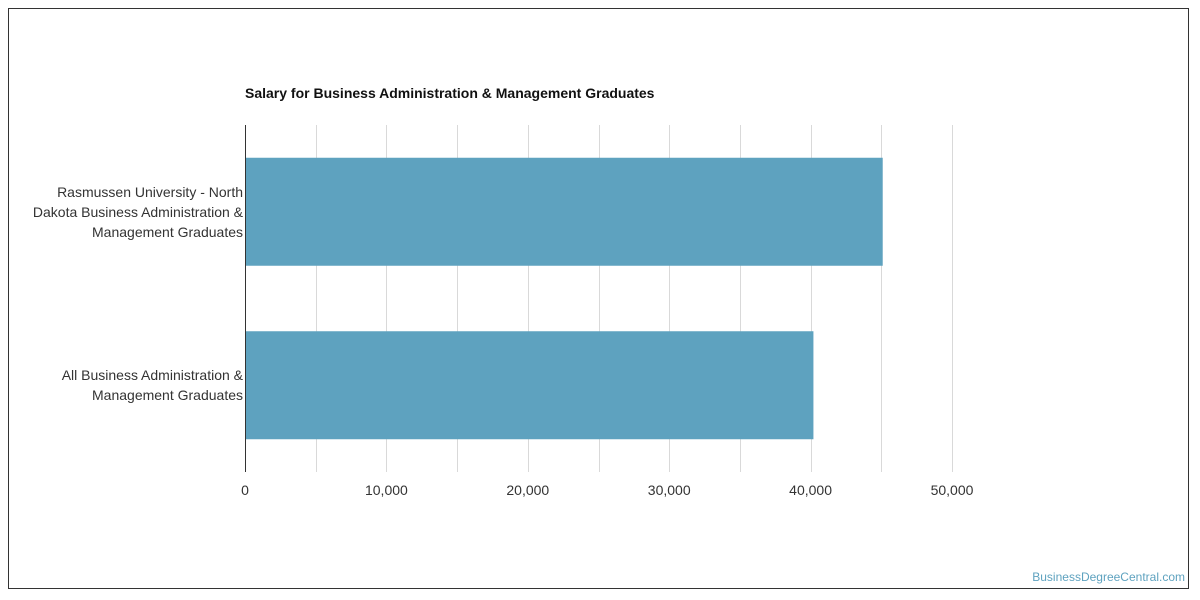 The height and width of the screenshot is (600, 1200). Describe the element at coordinates (952, 490) in the screenshot. I see `x-tick-label: 50,000` at that location.